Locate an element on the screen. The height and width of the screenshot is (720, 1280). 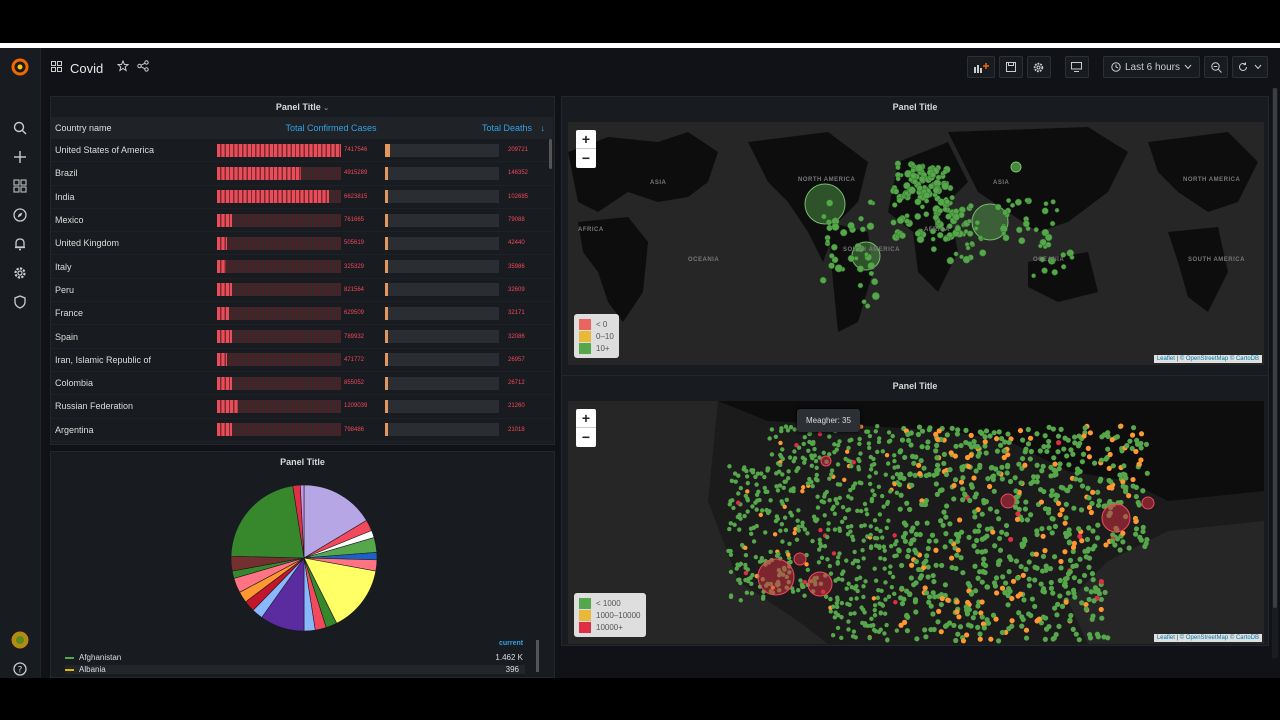
column-header-country: Country name is located at coordinates (83, 128).